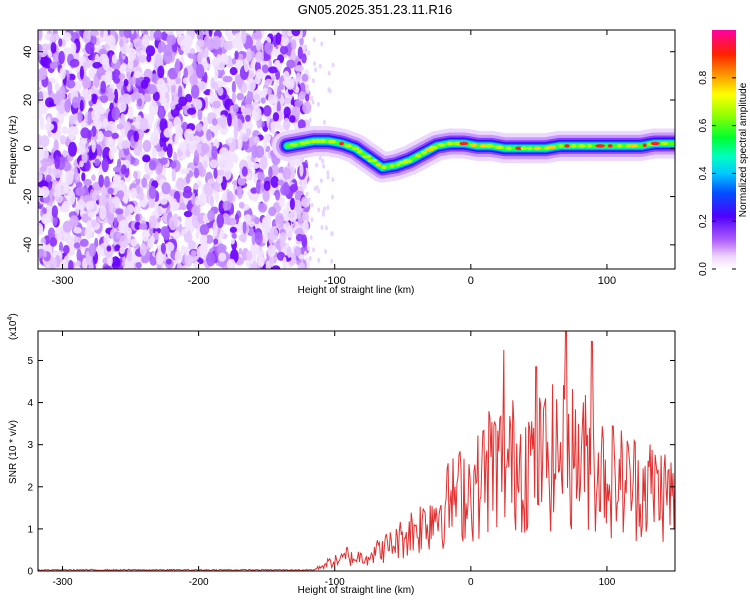 The width and height of the screenshot is (750, 605). I want to click on snr-x-tick-label: 0, so click(471, 582).